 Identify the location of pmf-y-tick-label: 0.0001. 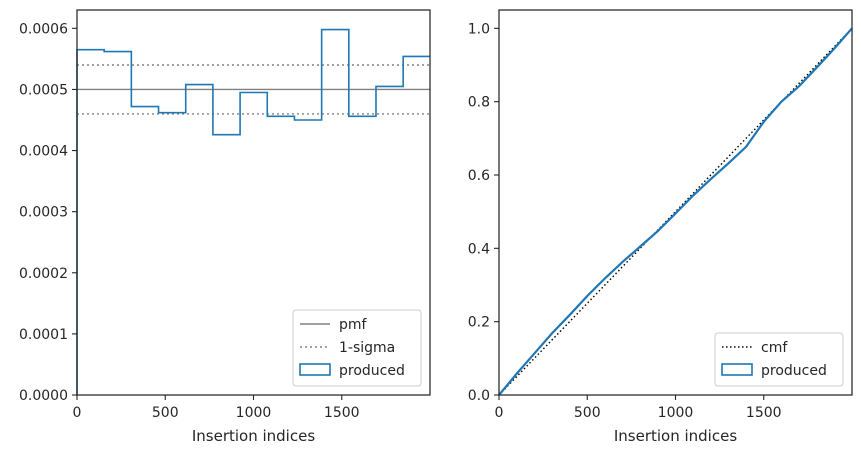
(43, 335).